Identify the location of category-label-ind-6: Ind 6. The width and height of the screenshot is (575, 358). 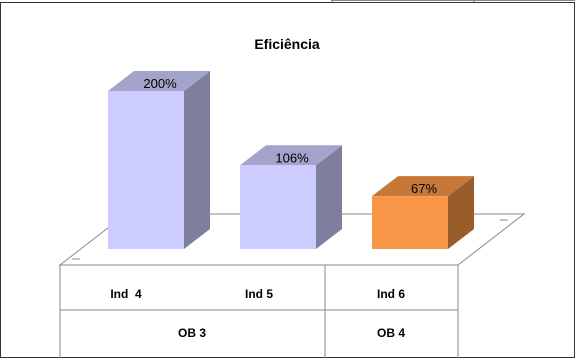
(391, 294).